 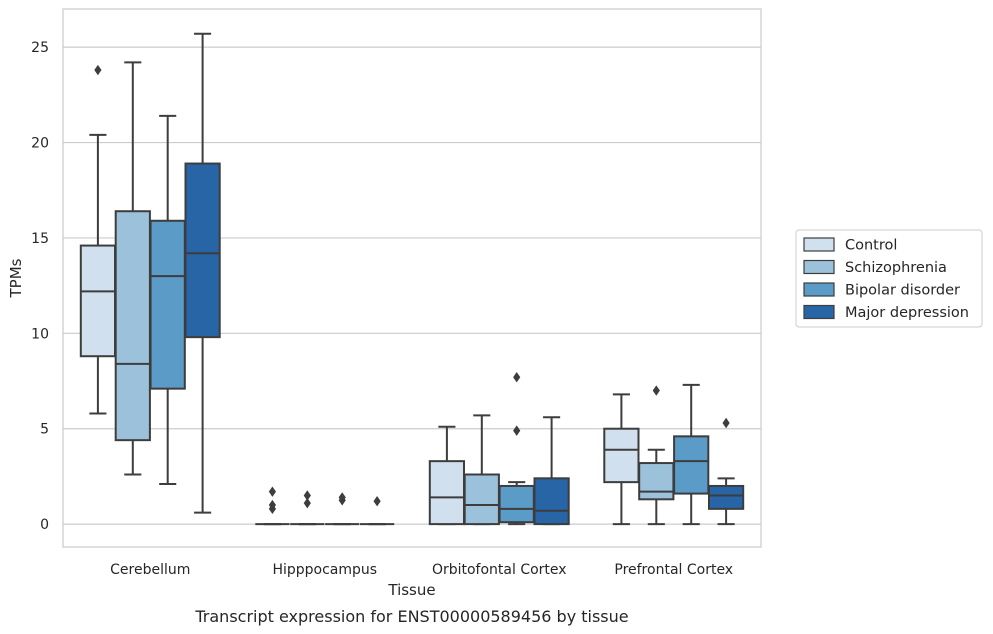 What do you see at coordinates (377, 511) in the screenshot?
I see `box-hipppocampus-major-depression` at bounding box center [377, 511].